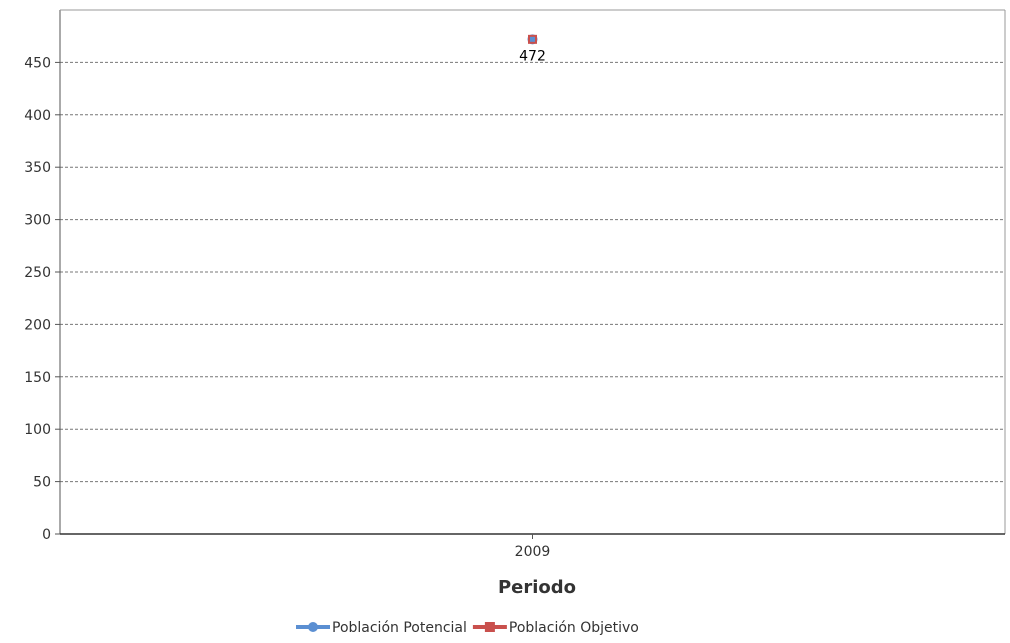  I want to click on legend-item: Población Objetivo, so click(555, 628).